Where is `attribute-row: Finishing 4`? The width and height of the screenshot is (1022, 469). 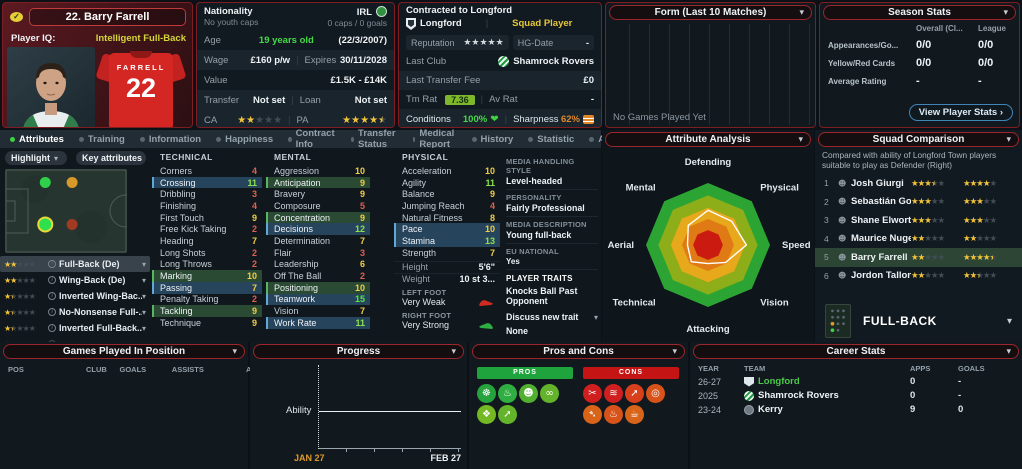 attribute-row: Finishing 4 is located at coordinates (207, 206).